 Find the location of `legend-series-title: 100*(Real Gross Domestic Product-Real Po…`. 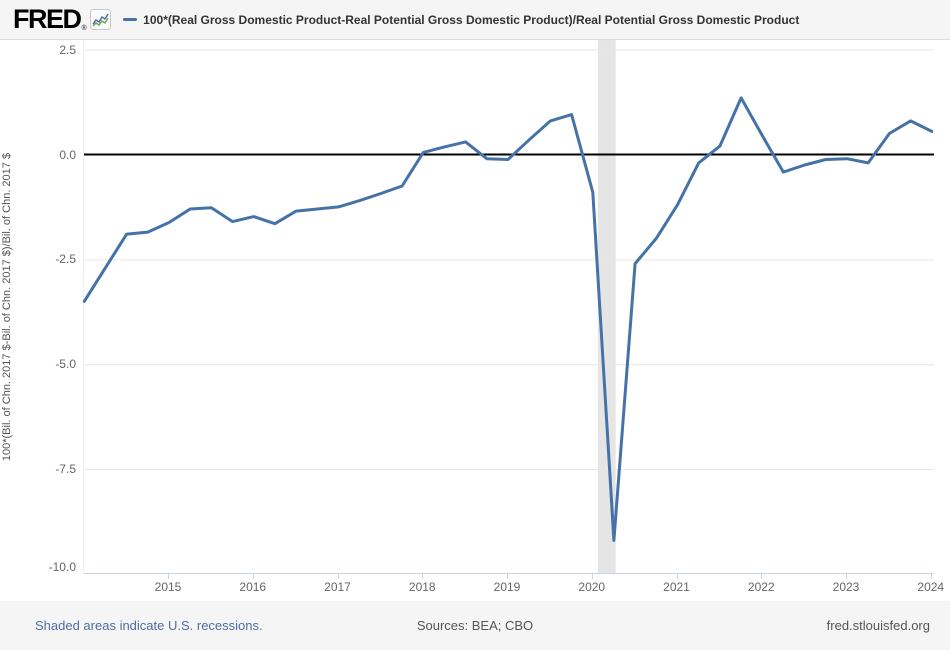

legend-series-title: 100*(Real Gross Domestic Product-Real Po… is located at coordinates (471, 19).